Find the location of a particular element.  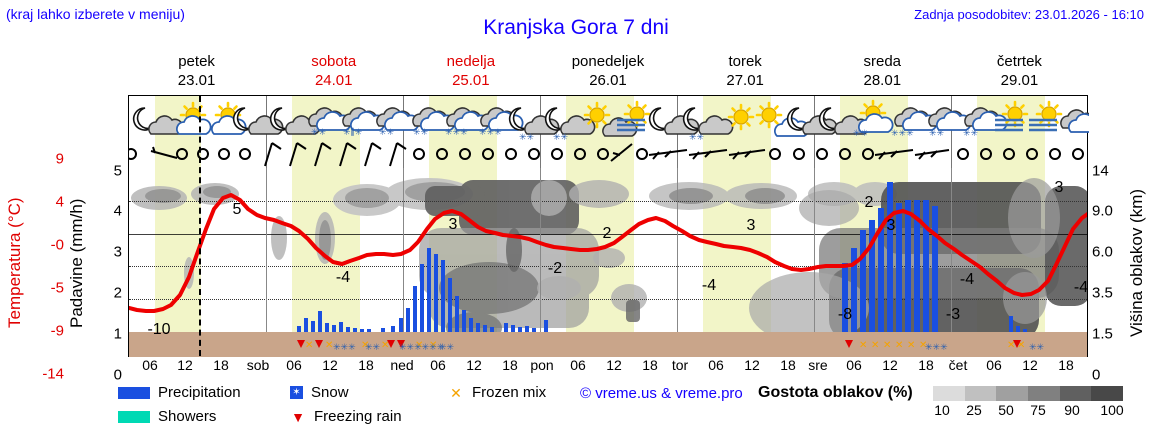

colorbar-tick: 25 is located at coordinates (974, 410).